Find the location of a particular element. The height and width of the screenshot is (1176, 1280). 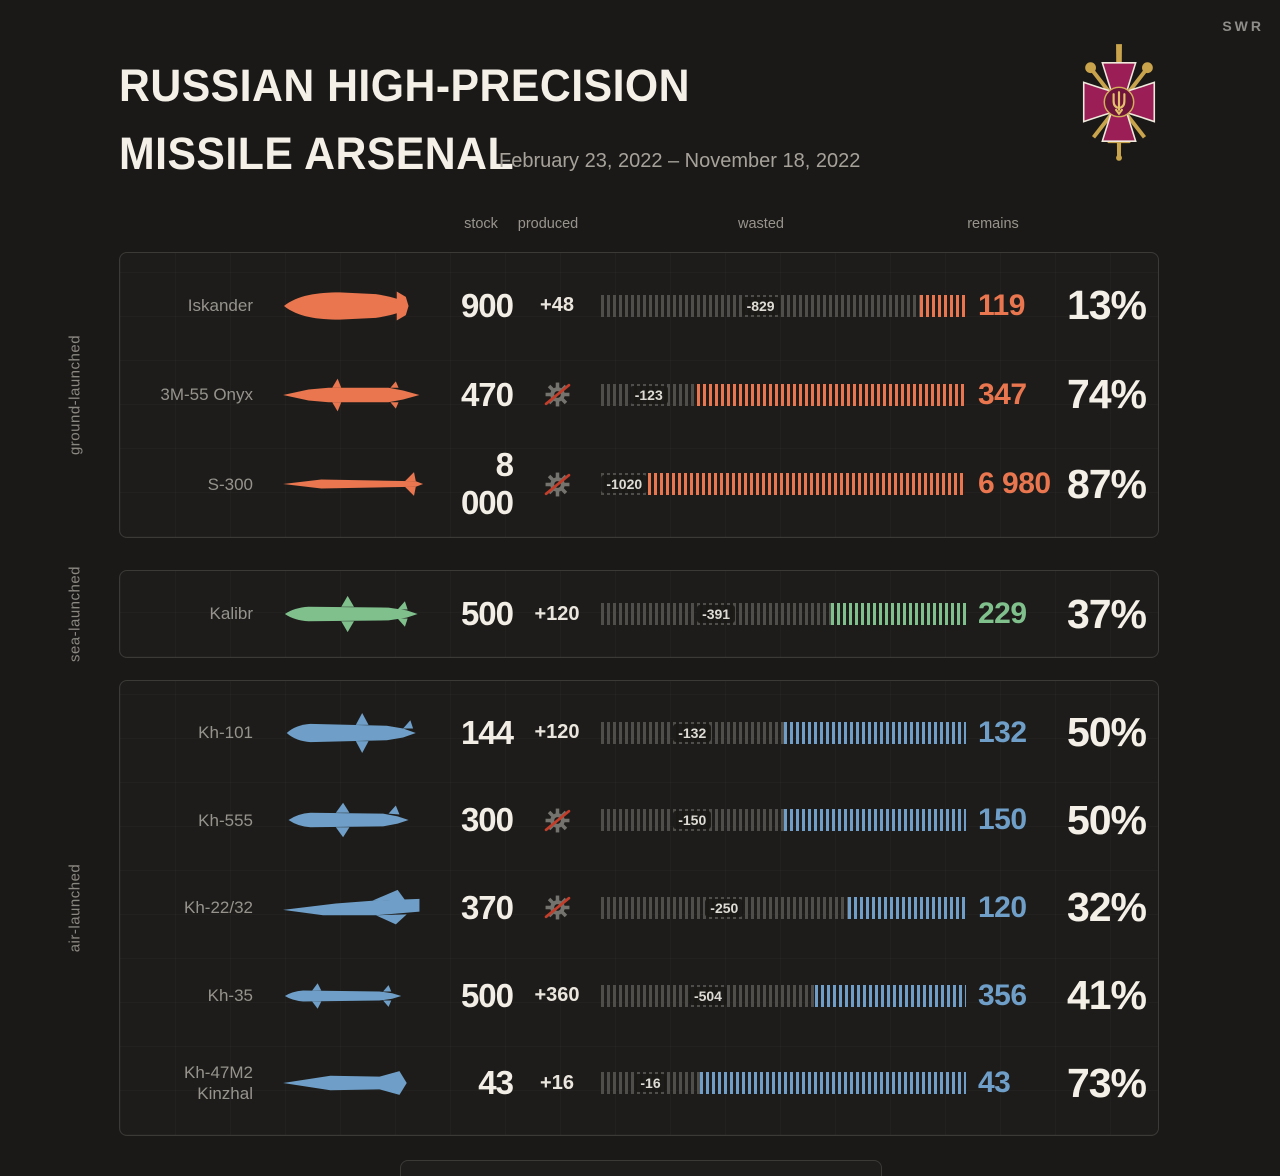

row-kh2232: Kh-22/32 370 -250 120 32% is located at coordinates (639, 908).